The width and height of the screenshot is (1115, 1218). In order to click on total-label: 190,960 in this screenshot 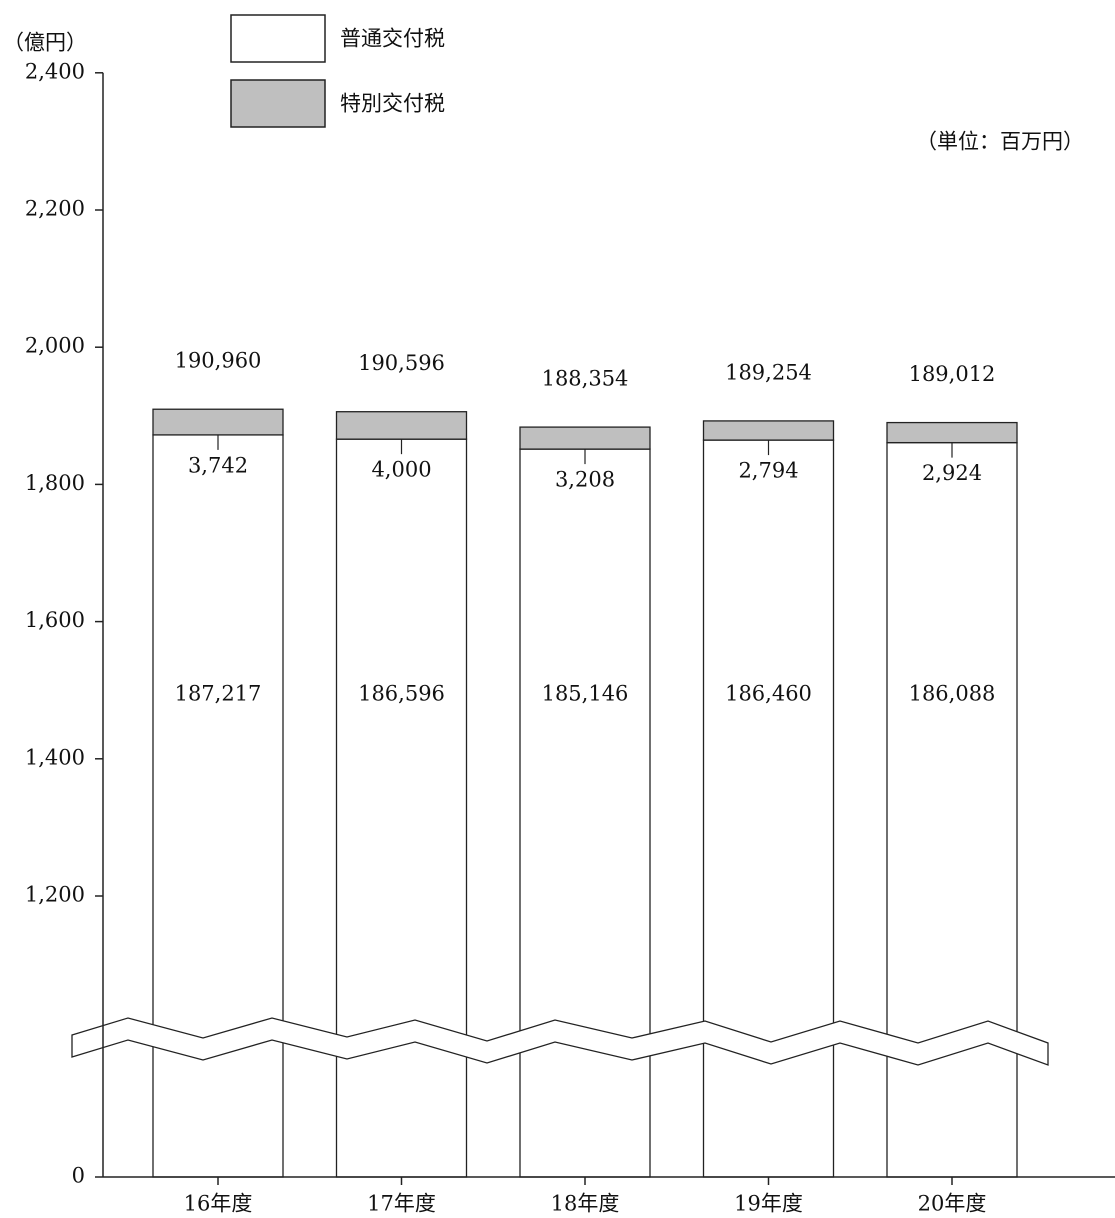, I will do `click(218, 361)`.